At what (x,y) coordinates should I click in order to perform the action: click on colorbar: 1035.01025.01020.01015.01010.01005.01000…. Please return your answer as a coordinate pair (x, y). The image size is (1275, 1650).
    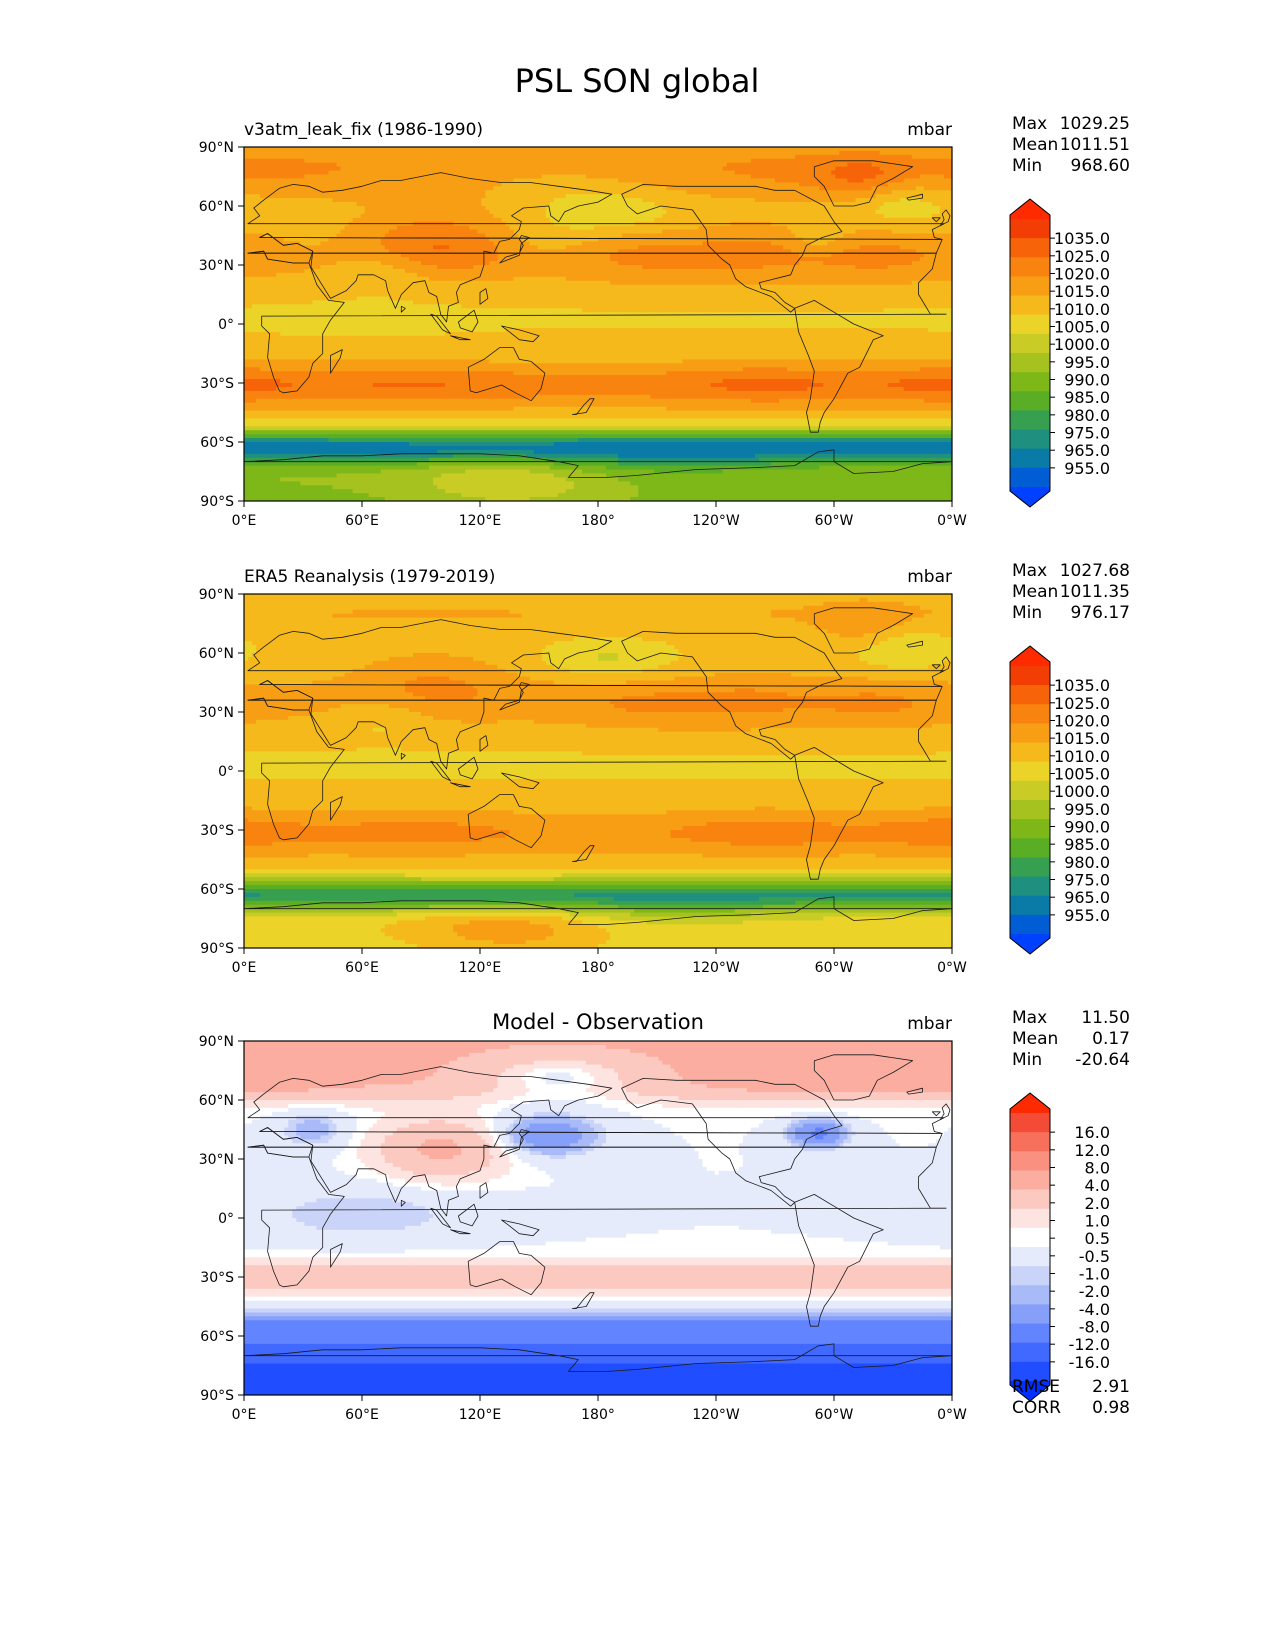
    Looking at the image, I should click on (1059, 353).